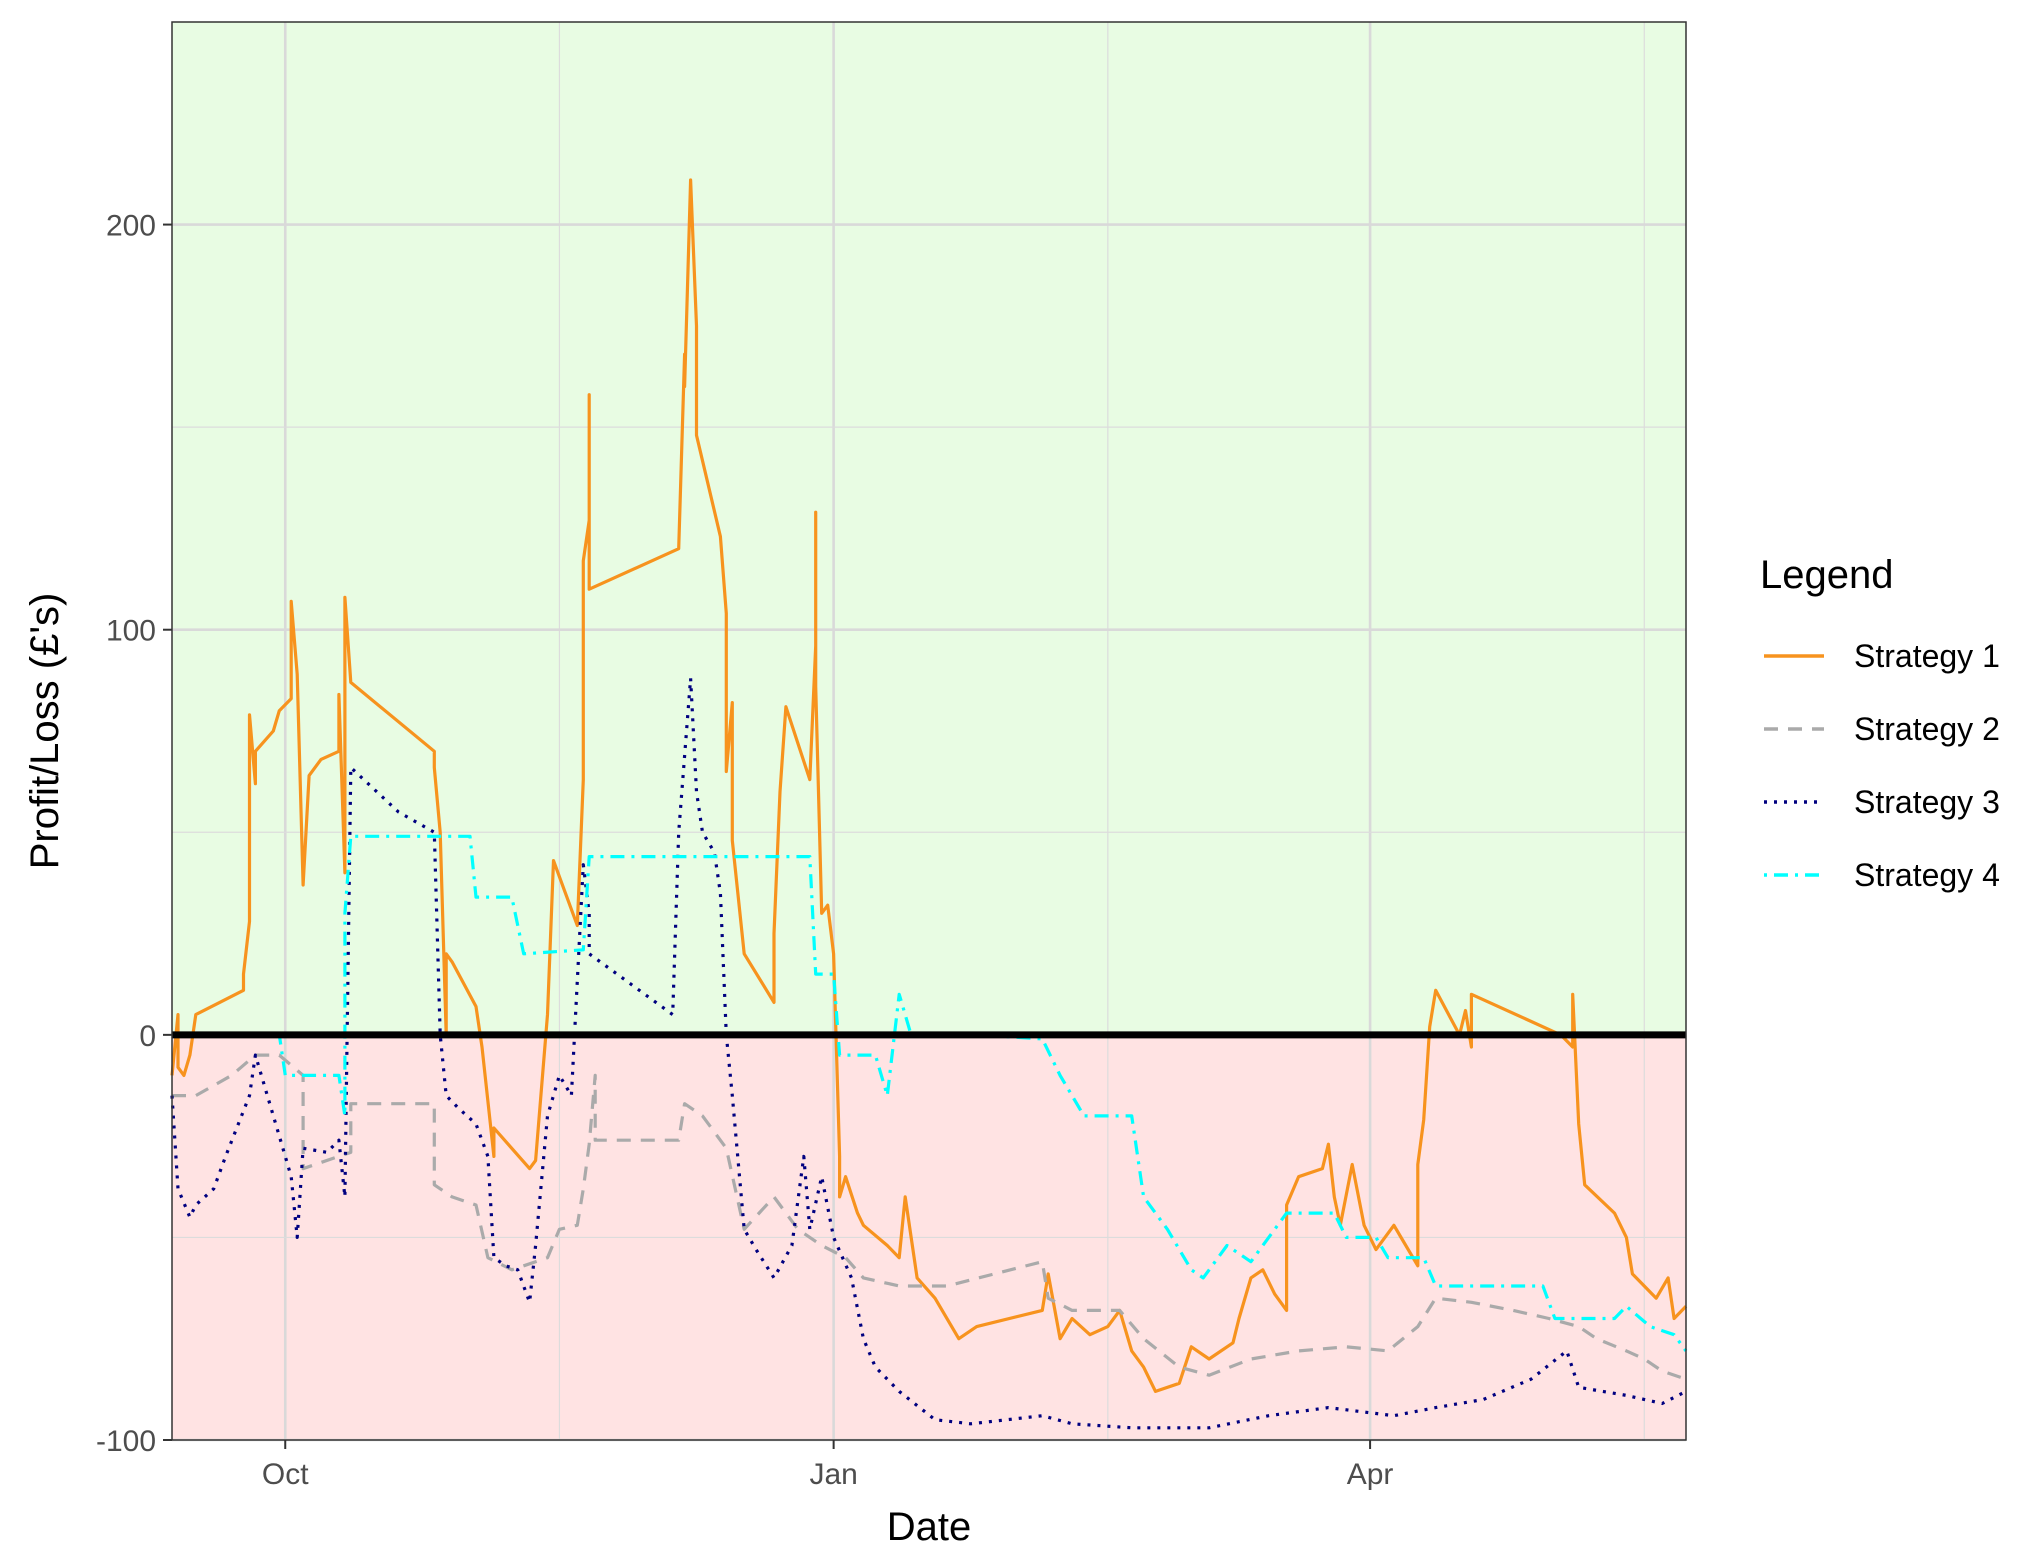 The height and width of the screenshot is (1551, 2042). What do you see at coordinates (1882, 765) in the screenshot?
I see `legend-items: Strategy 1 Strategy 2 Strategy 3 Strategy 4` at bounding box center [1882, 765].